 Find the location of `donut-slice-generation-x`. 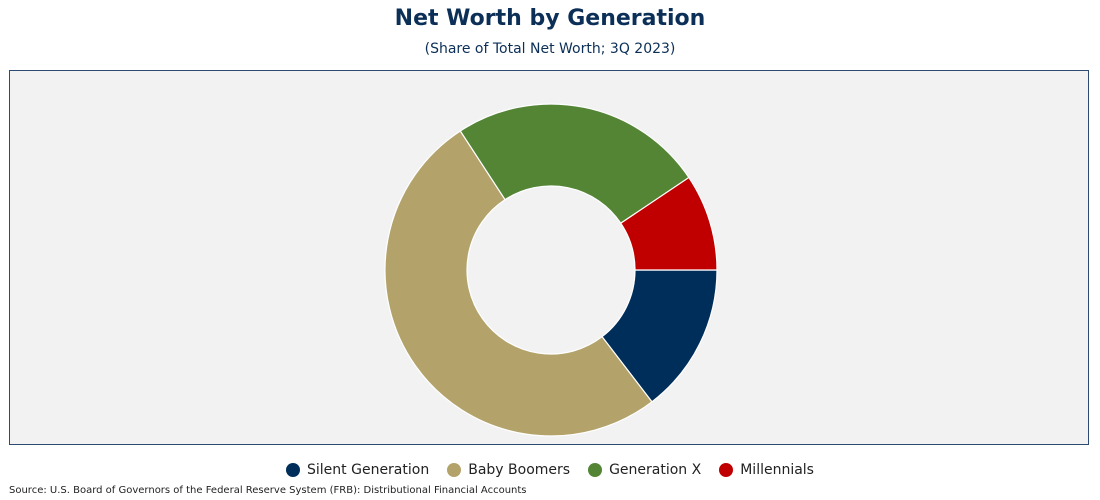

donut-slice-generation-x is located at coordinates (574, 164).